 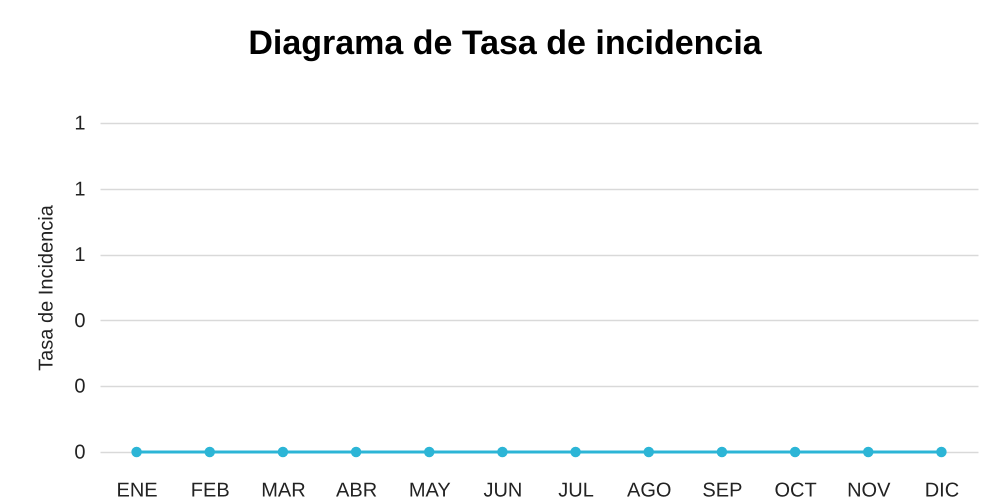 I want to click on x-tick-label: FEB, so click(x=210, y=491).